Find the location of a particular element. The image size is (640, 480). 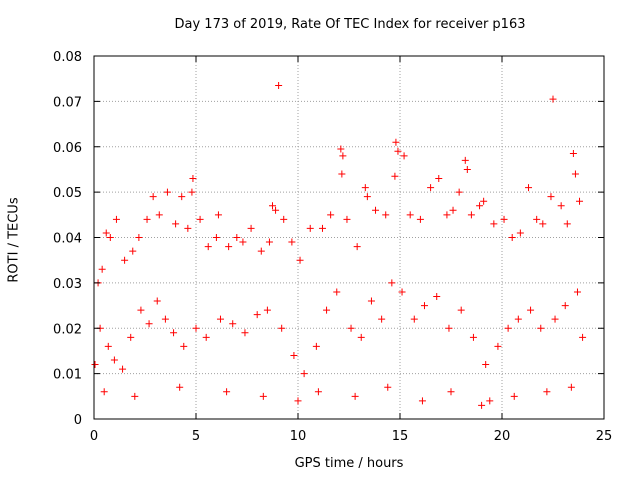

x-tick-label: 5 is located at coordinates (196, 436).